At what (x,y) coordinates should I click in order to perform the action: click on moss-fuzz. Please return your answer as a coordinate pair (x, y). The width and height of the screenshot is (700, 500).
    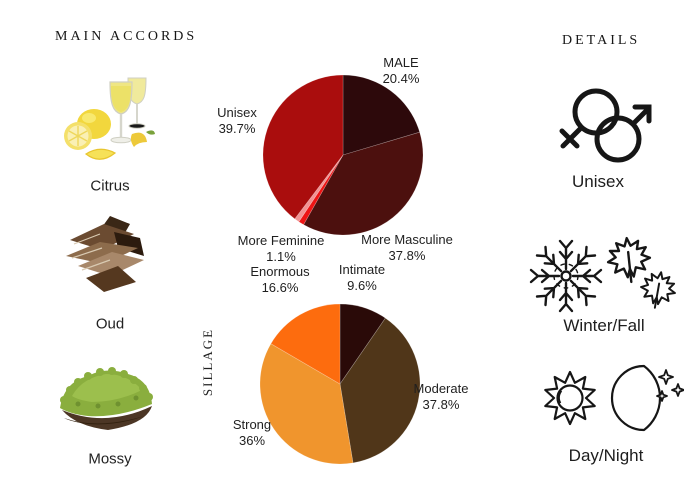
    Looking at the image, I should click on (106, 385).